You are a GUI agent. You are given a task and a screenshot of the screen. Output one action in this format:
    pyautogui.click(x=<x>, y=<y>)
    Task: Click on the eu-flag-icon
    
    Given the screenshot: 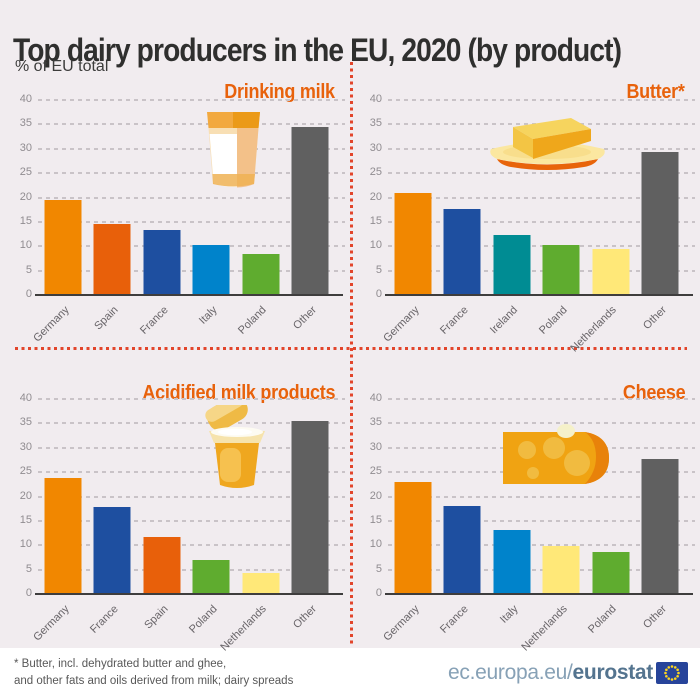 What is the action you would take?
    pyautogui.click(x=672, y=673)
    